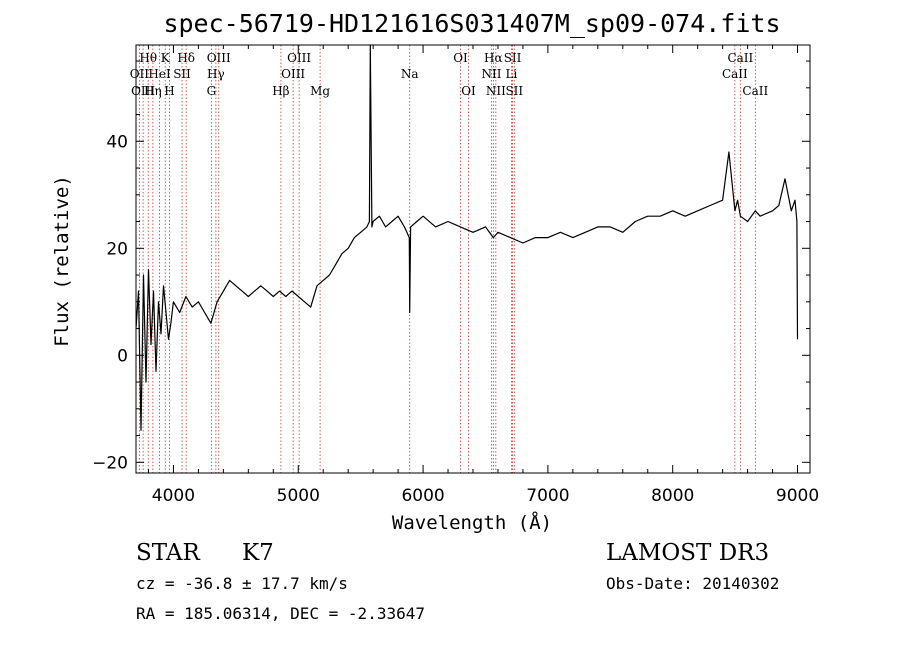  I want to click on x-tick-label: 4000, so click(173, 496).